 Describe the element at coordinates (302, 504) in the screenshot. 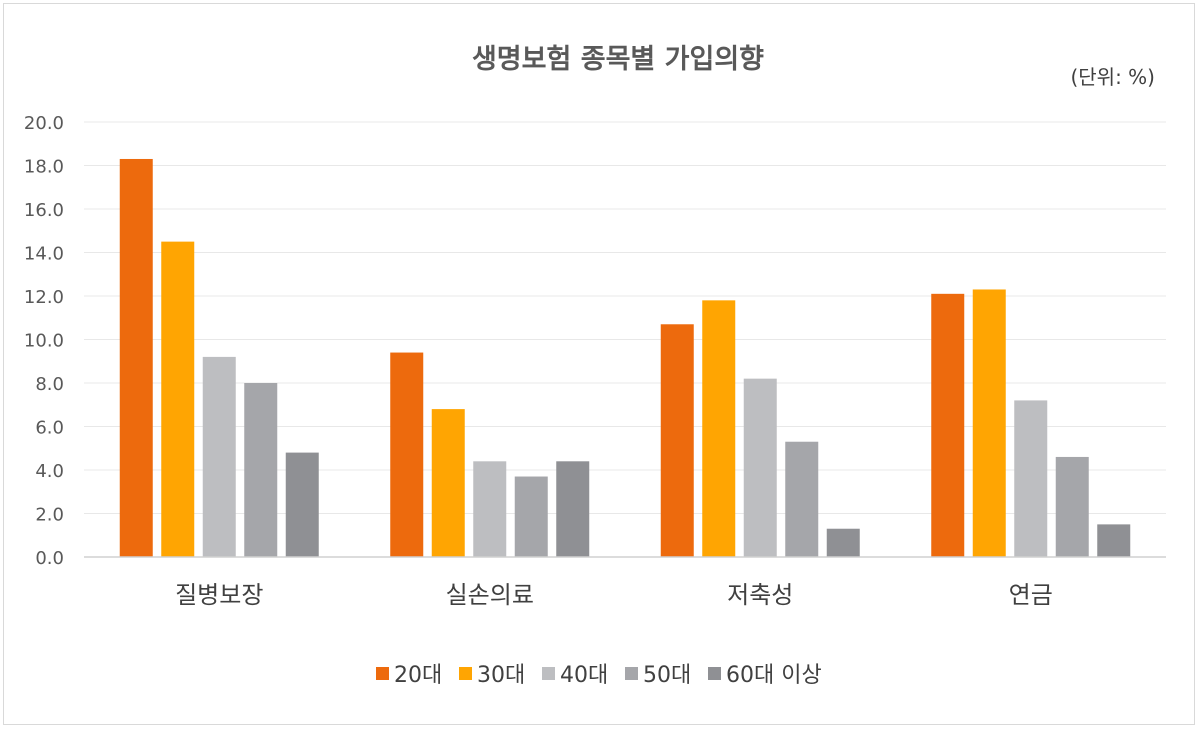

I see `bar-질병보장-60대 이상` at that location.